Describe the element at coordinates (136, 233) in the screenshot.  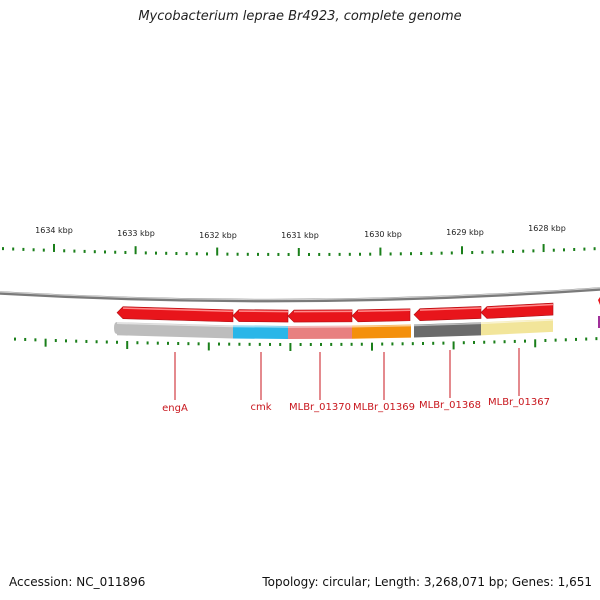
I see `ruler-label: 1633 kbp` at that location.